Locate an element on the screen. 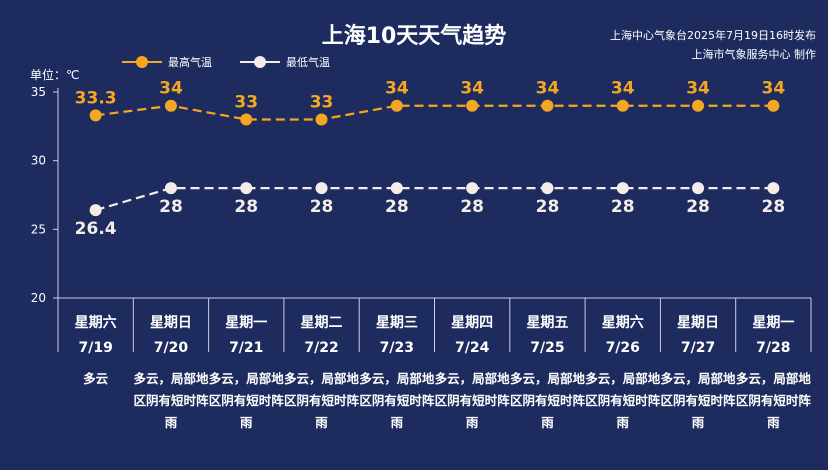 This screenshot has height=470, width=828. y-tick-label: 30 is located at coordinates (38, 161).